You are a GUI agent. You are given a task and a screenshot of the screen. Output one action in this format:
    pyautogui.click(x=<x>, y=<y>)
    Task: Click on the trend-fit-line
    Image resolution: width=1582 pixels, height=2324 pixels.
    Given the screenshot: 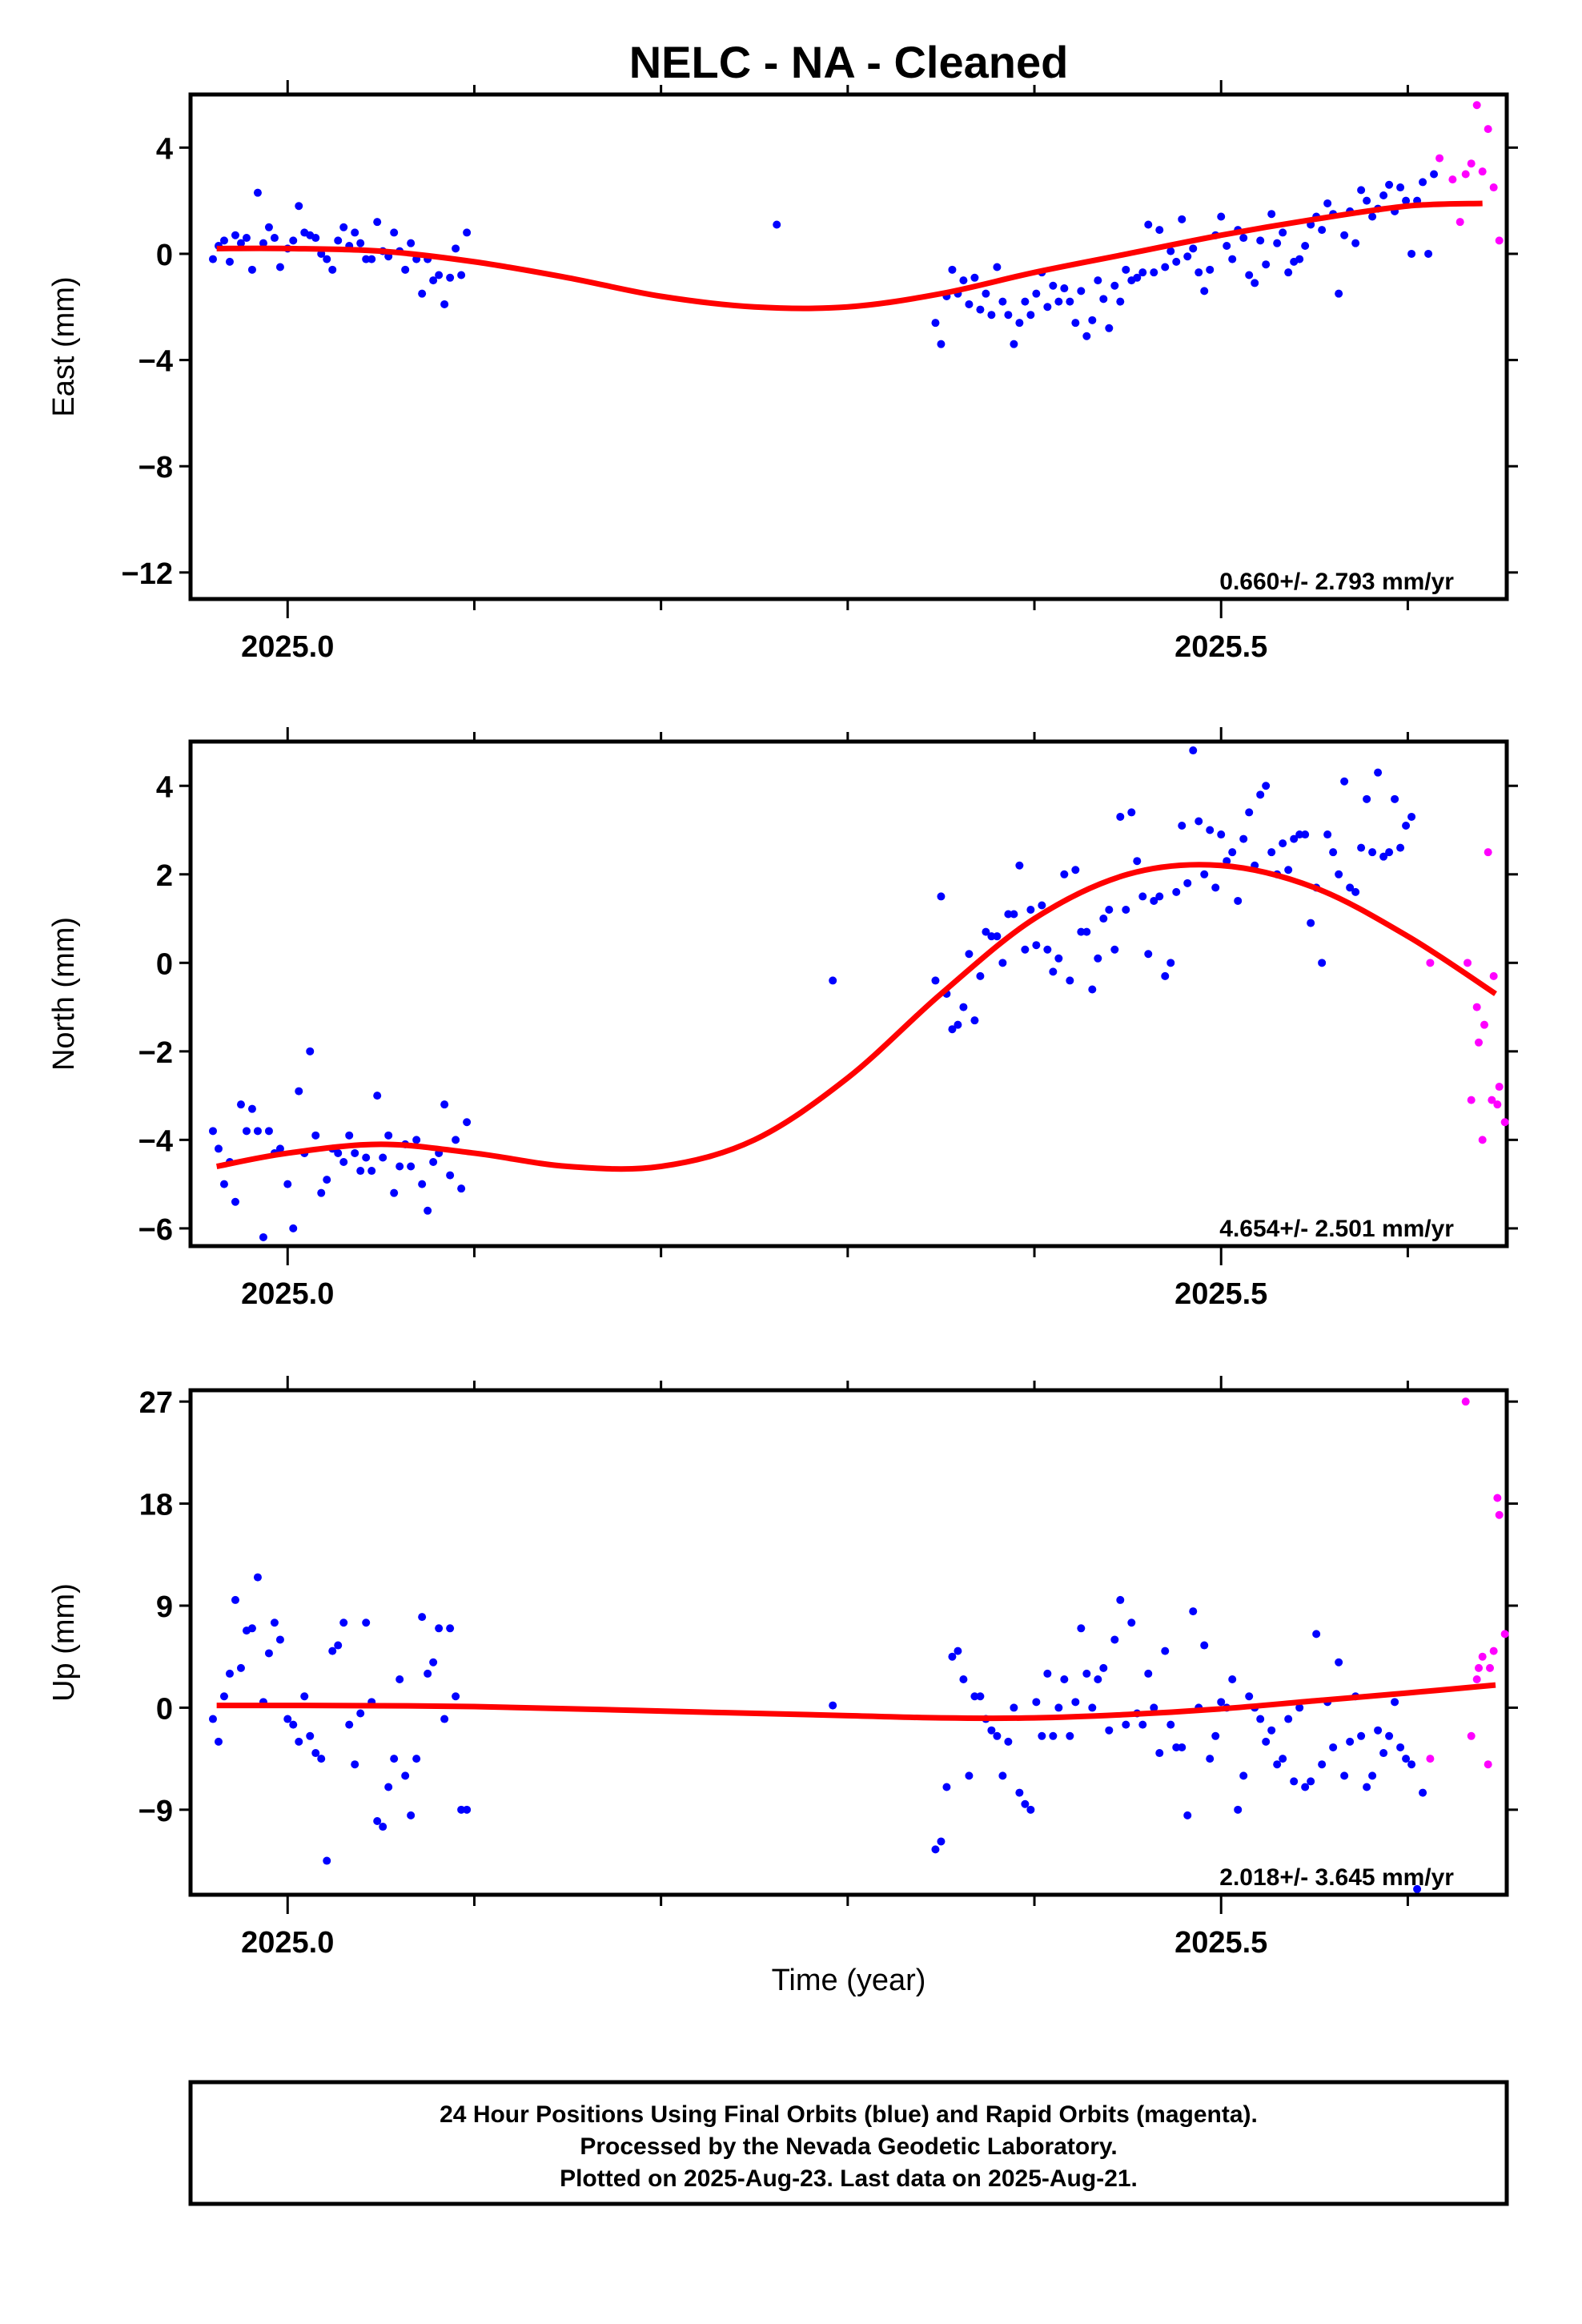 What is the action you would take?
    pyautogui.click(x=856, y=1017)
    